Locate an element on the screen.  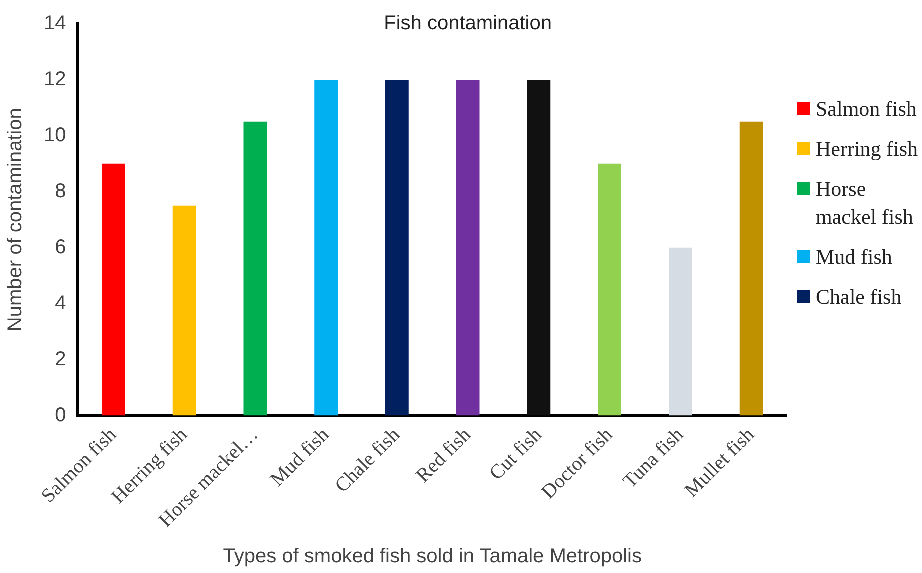
y-tick-label: 0 is located at coordinates (60, 415).